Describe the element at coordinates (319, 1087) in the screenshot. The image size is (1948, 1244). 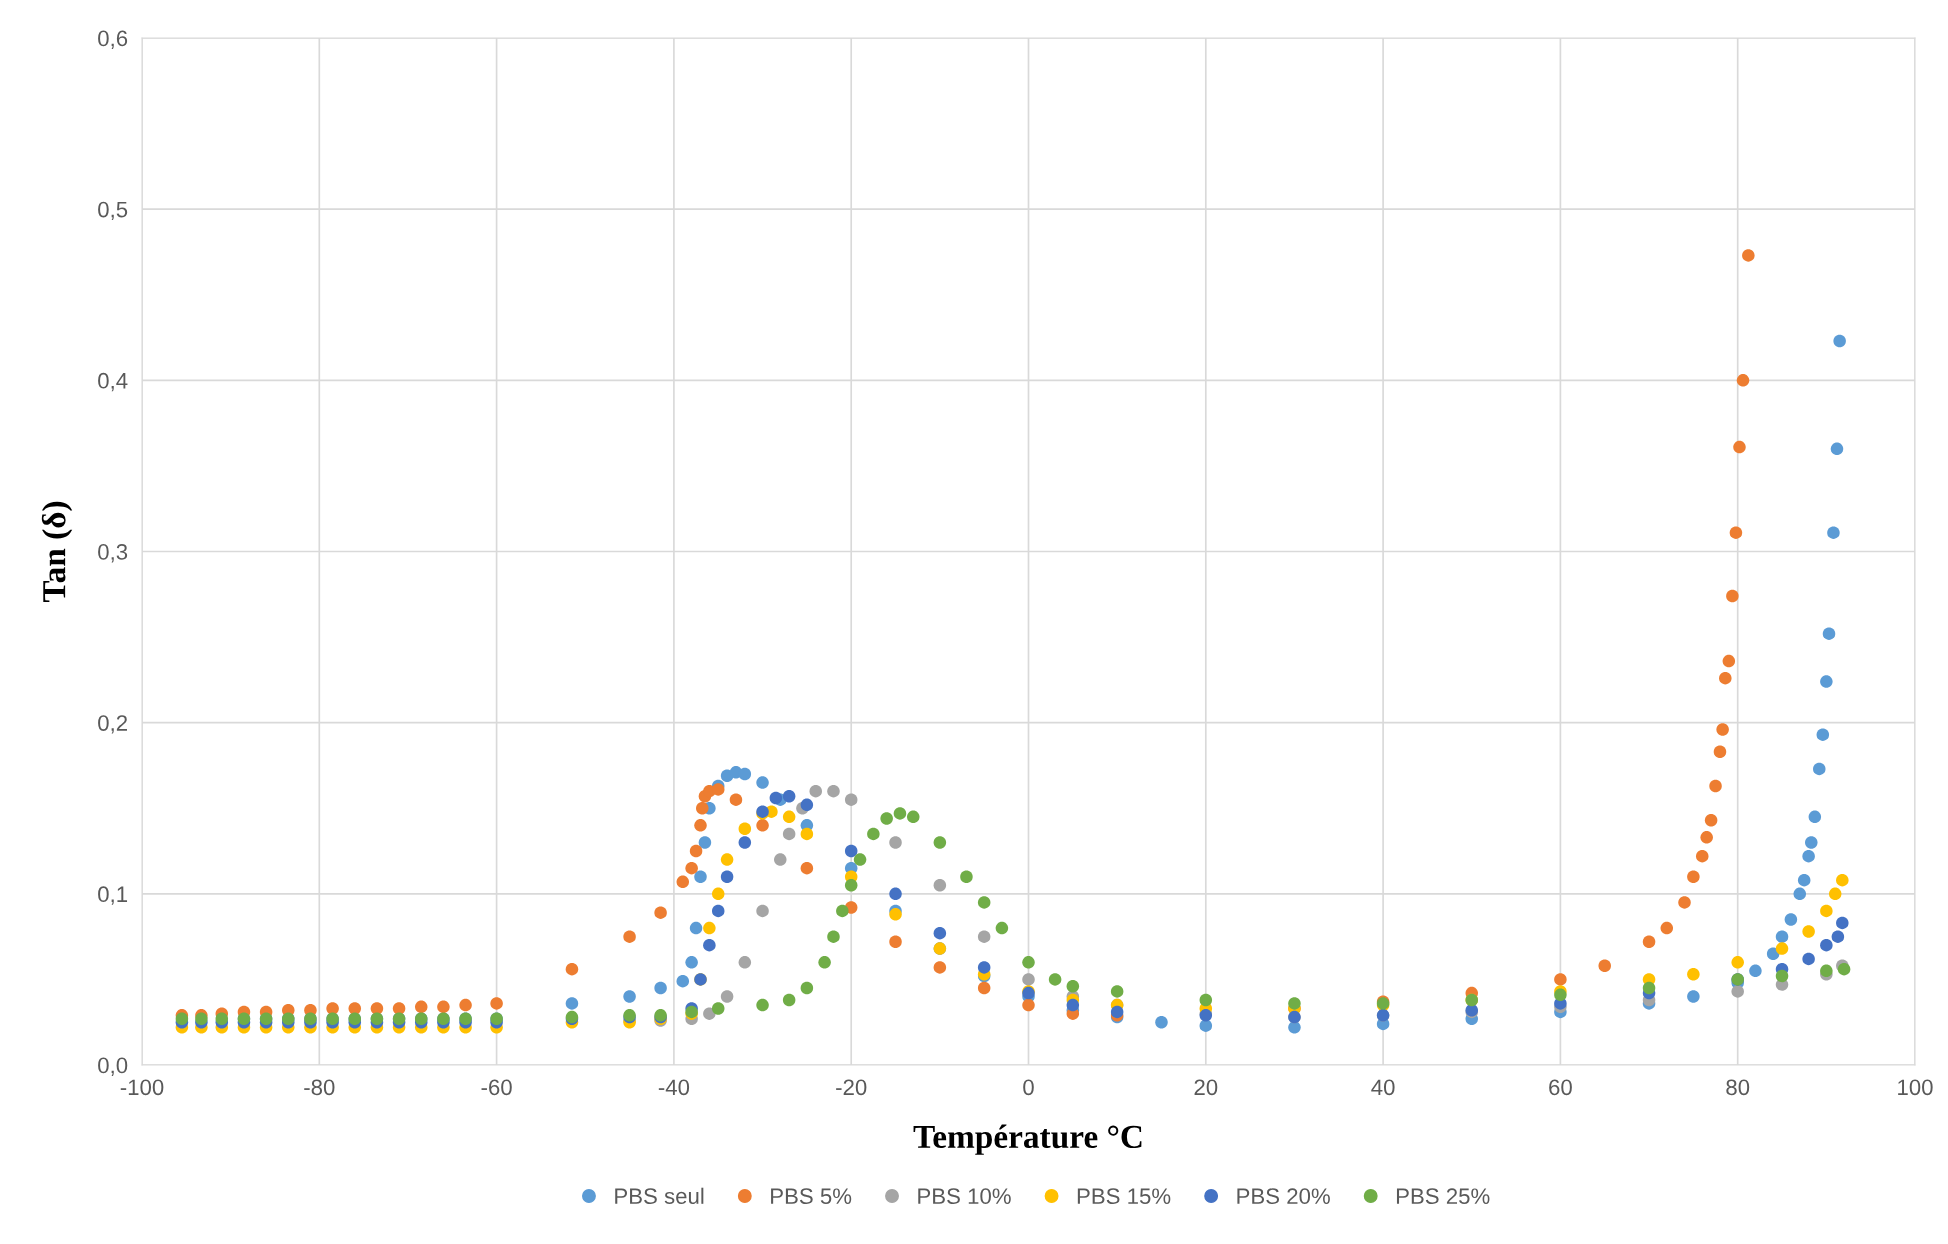
I see `x-tick-label: -80` at that location.